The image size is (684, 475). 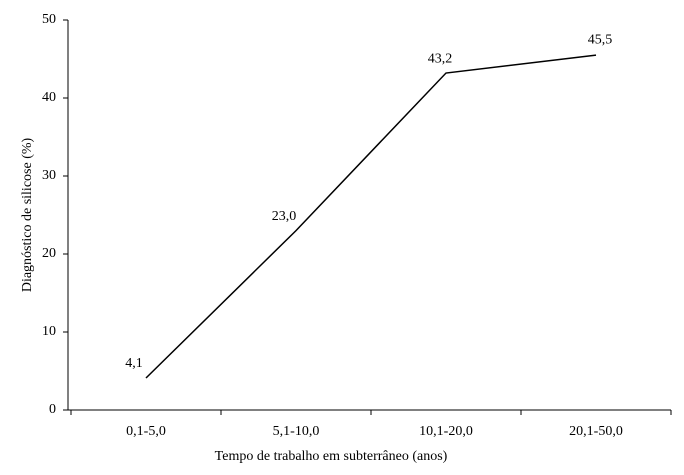 I want to click on y-tick-label: 50, so click(x=49, y=19).